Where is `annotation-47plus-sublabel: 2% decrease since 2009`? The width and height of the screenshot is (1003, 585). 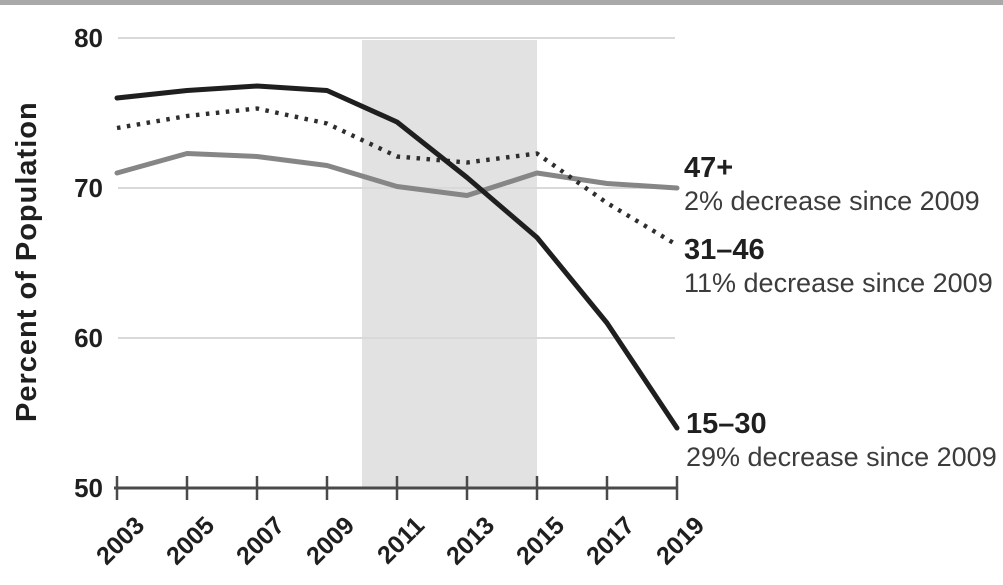
annotation-47plus-sublabel: 2% decrease since 2009 is located at coordinates (832, 201).